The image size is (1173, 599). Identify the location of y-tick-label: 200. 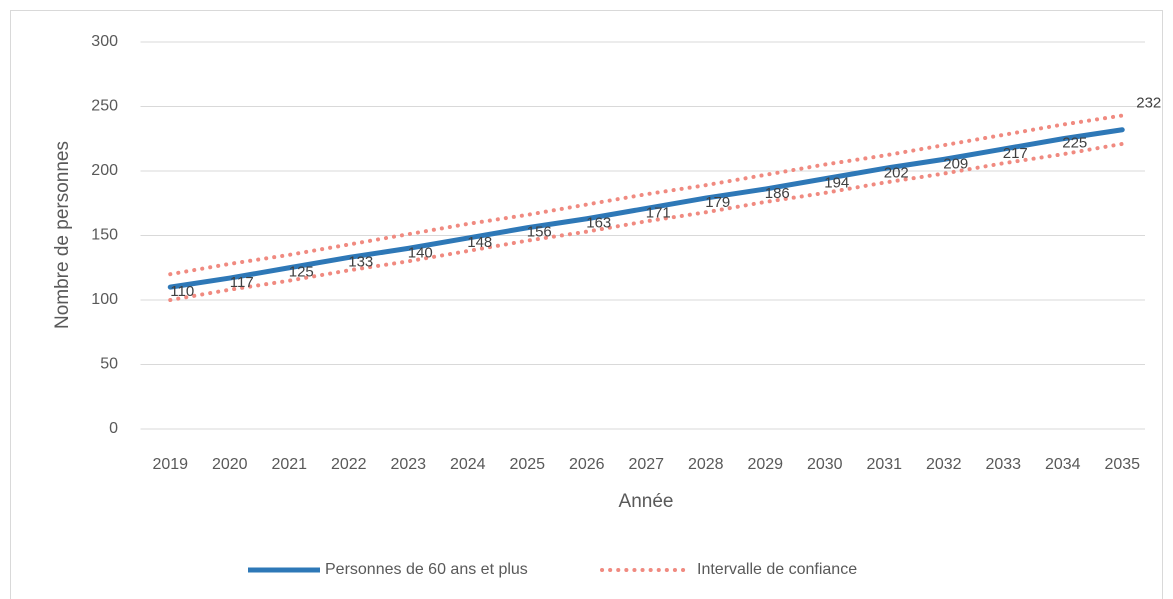
(104, 170).